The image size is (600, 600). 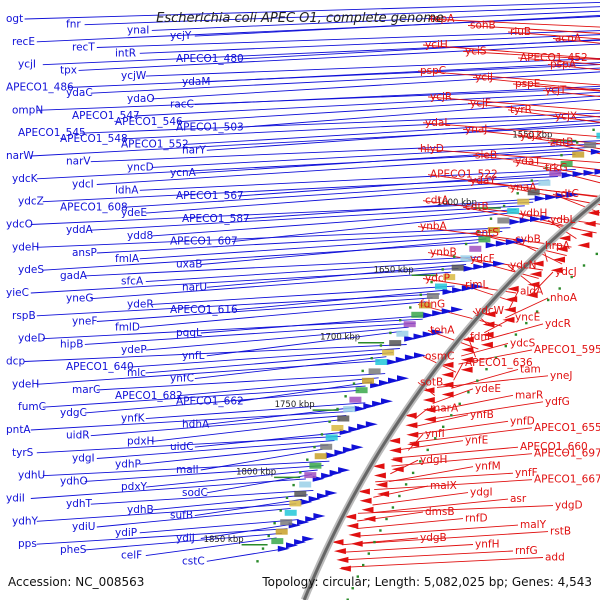 What do you see at coordinates (86, 390) in the screenshot?
I see `gene-label-marC: marC` at bounding box center [86, 390].